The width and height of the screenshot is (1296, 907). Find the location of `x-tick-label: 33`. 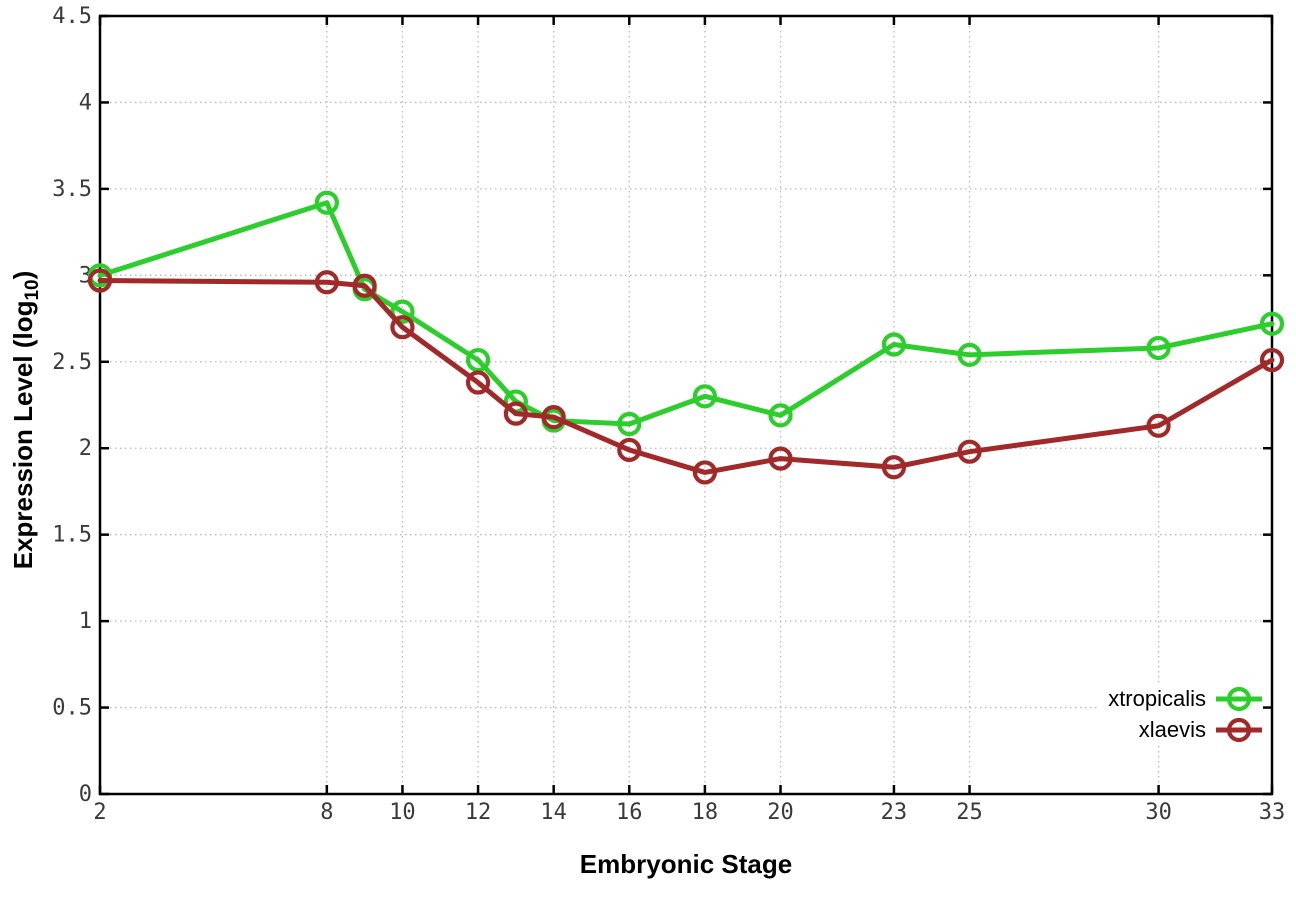

x-tick-label: 33 is located at coordinates (1272, 812).